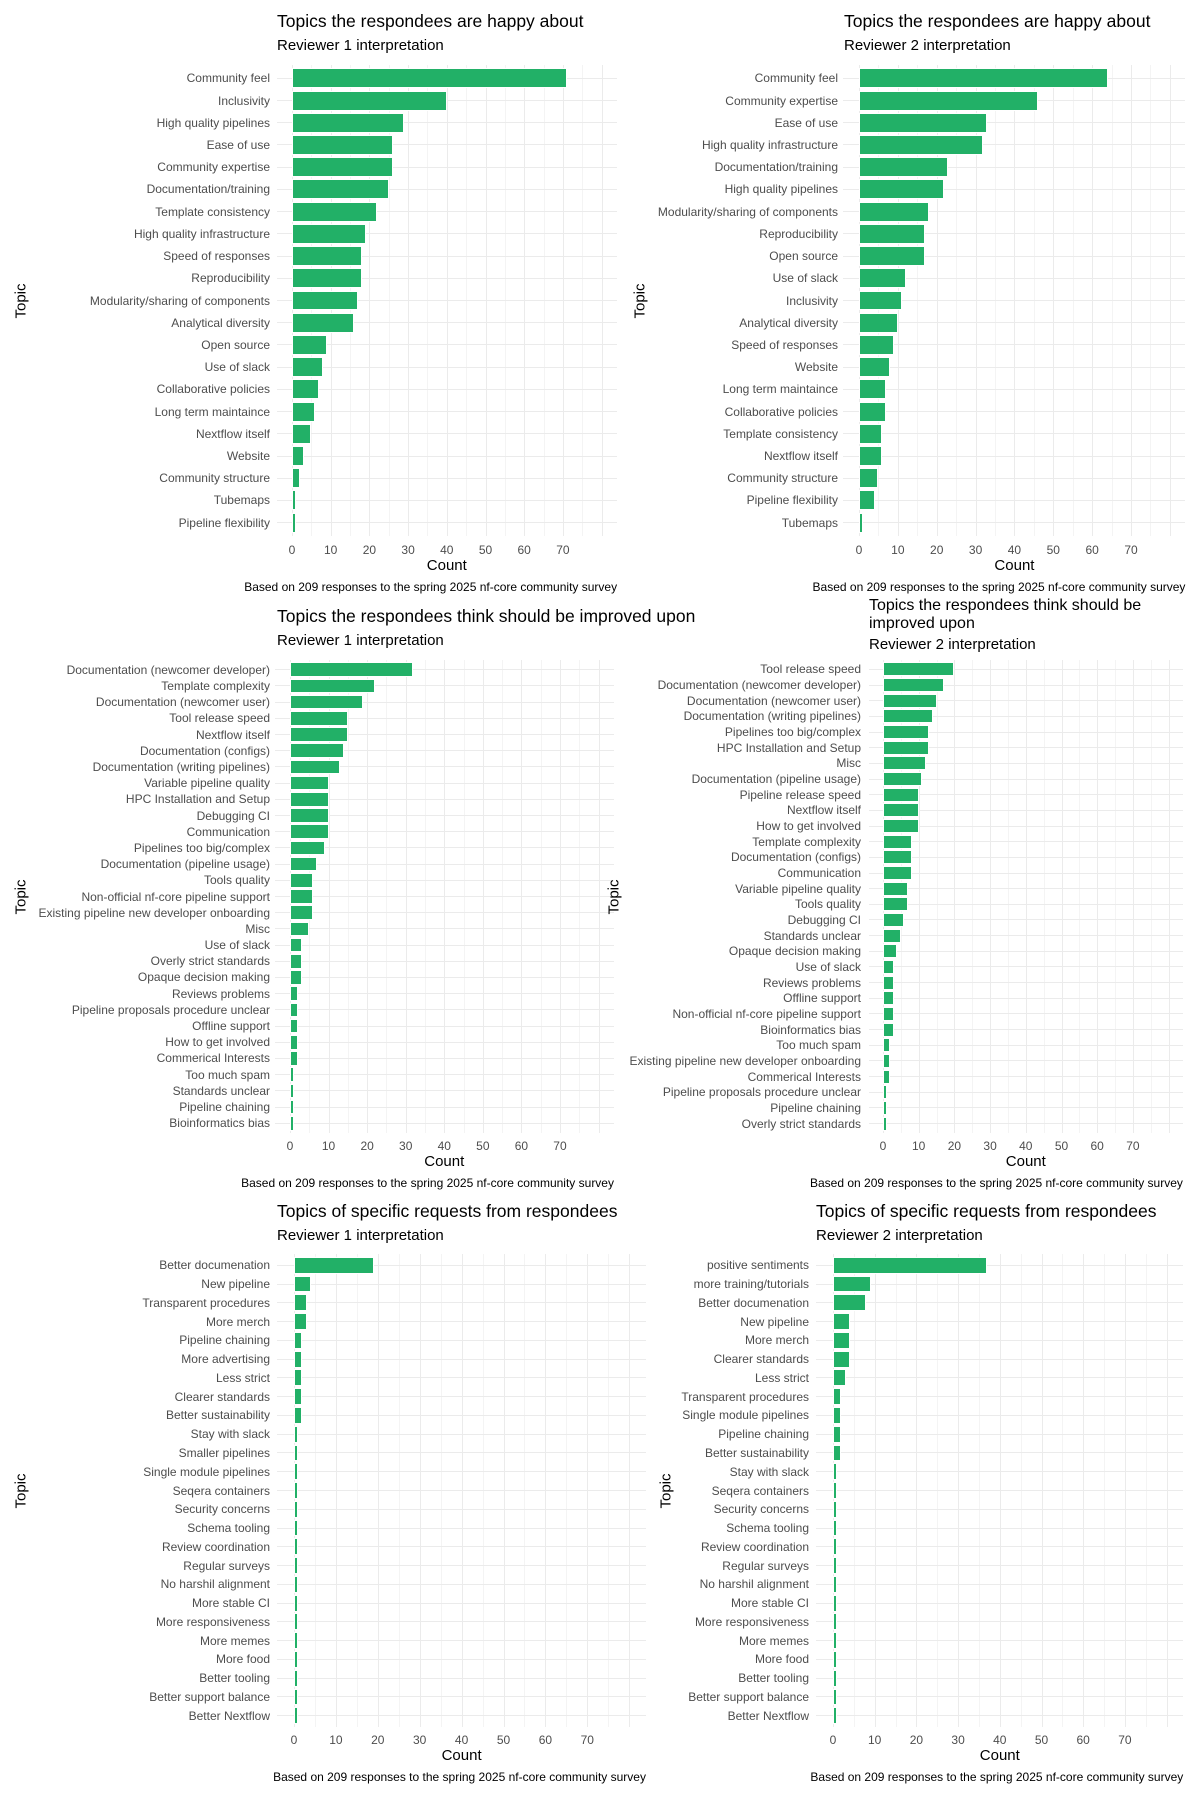  What do you see at coordinates (1026, 1146) in the screenshot?
I see `x-tick-label: 40` at bounding box center [1026, 1146].